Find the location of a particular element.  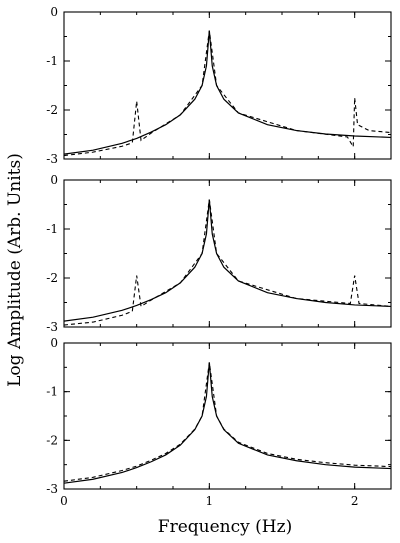

panel-2-ytick-label: -1 is located at coordinates (52, 229).